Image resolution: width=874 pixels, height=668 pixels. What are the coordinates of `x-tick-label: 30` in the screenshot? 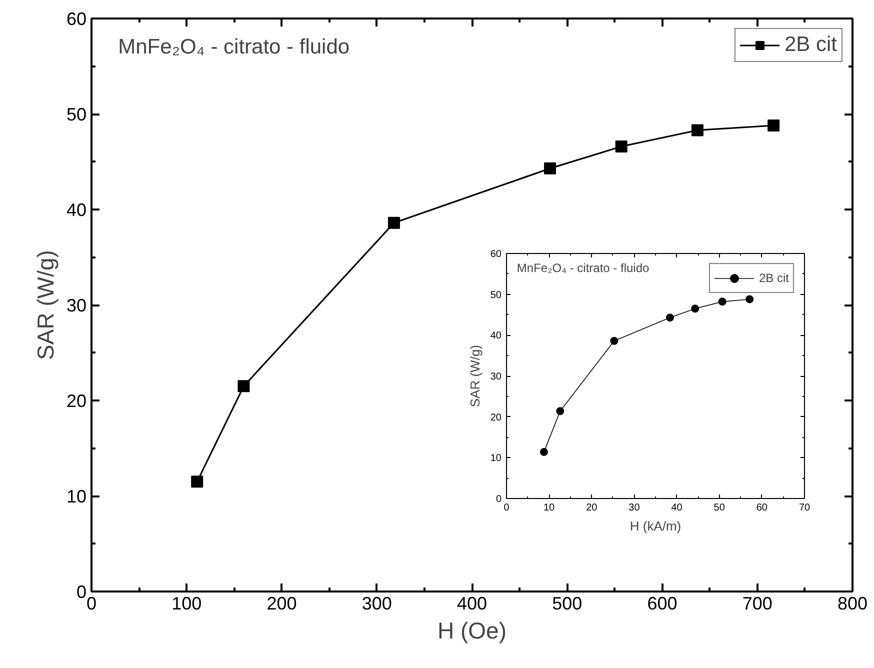 It's located at (634, 508).